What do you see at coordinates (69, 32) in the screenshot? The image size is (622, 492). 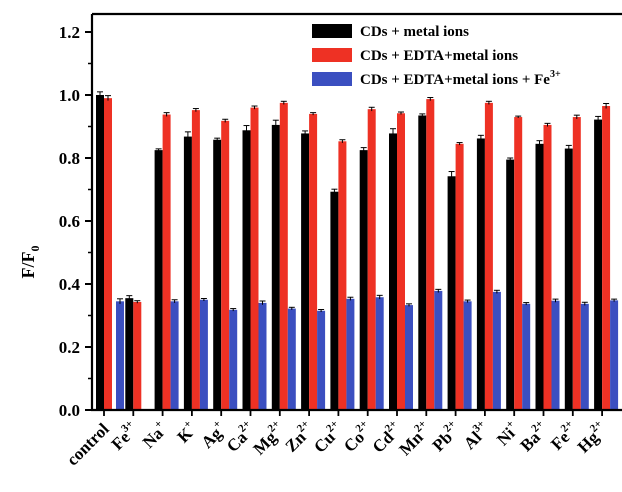 I see `y-tick-label: 1.2` at bounding box center [69, 32].